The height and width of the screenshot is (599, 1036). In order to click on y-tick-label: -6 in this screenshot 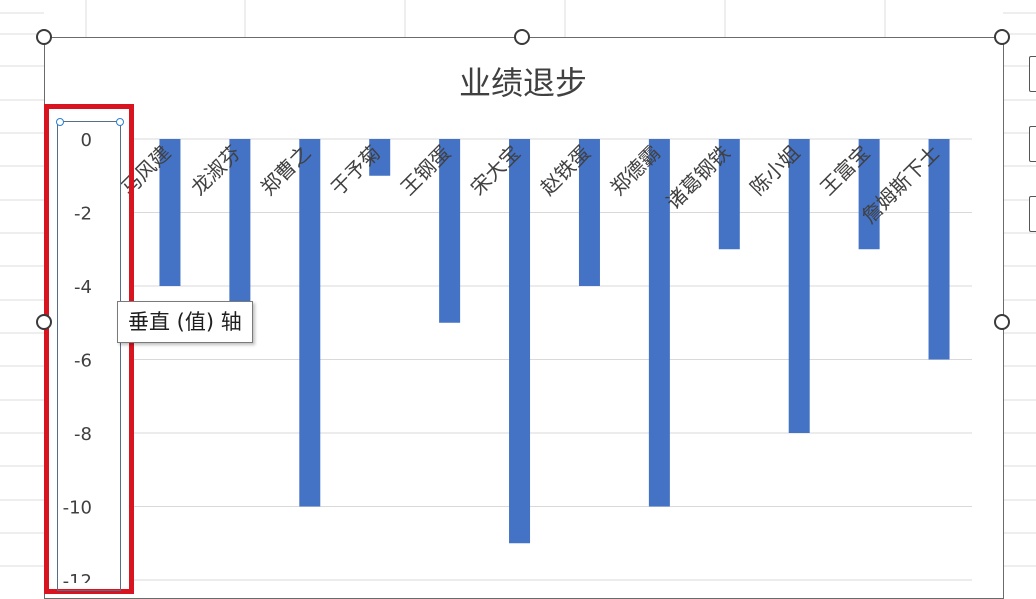, I will do `click(83, 361)`.